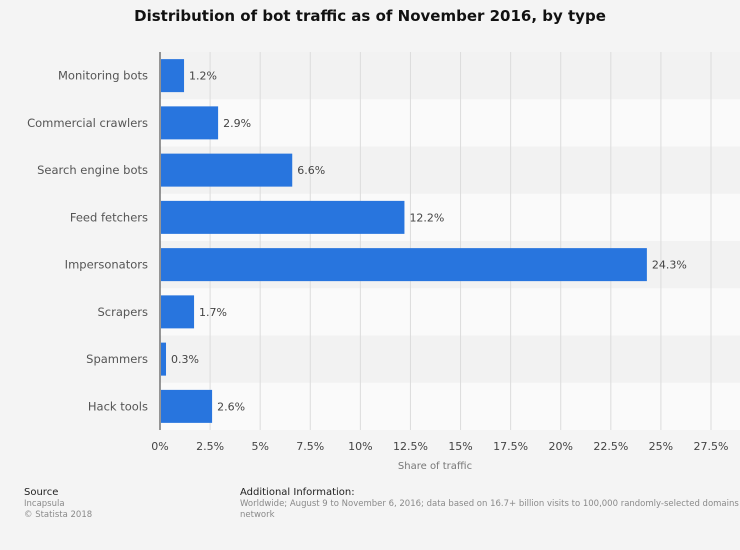  I want to click on x-tick-label: 10%, so click(360, 446).